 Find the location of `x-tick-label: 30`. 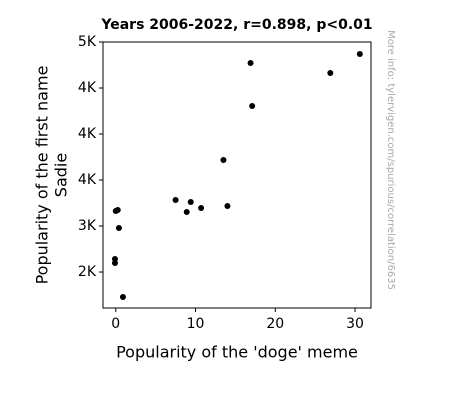

x-tick-label: 30 is located at coordinates (355, 324).